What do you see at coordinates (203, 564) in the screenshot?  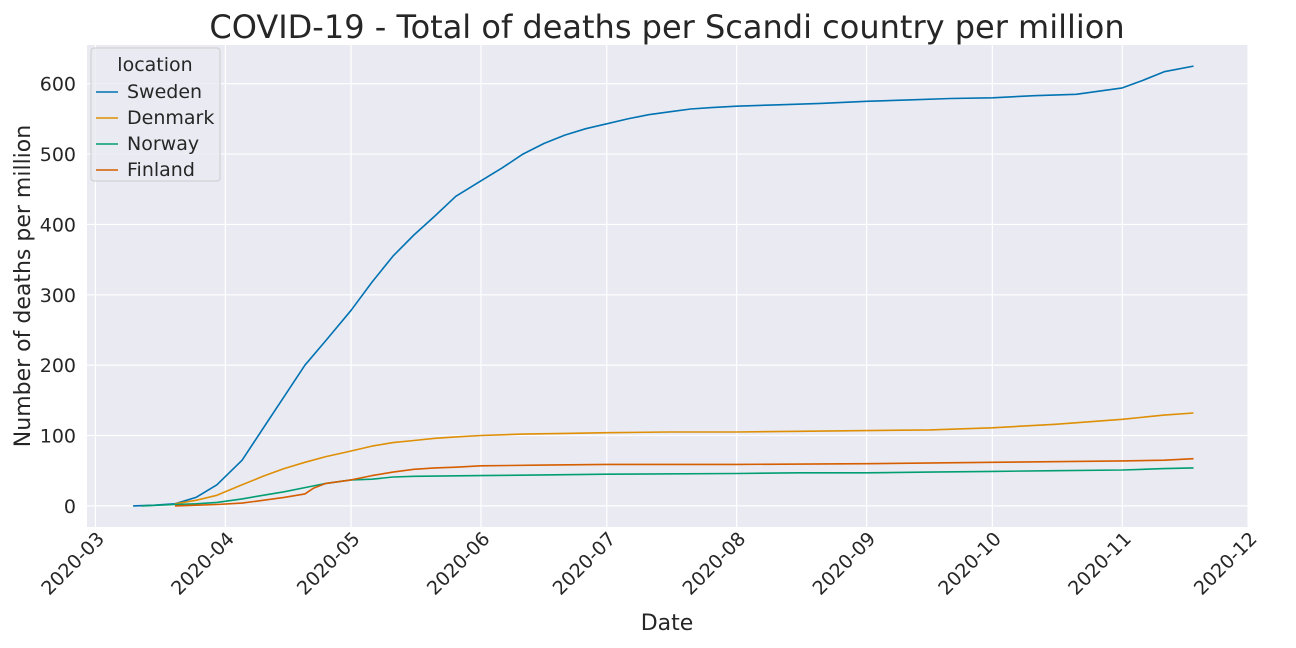 I see `x-tick-label: 2020-04` at bounding box center [203, 564].